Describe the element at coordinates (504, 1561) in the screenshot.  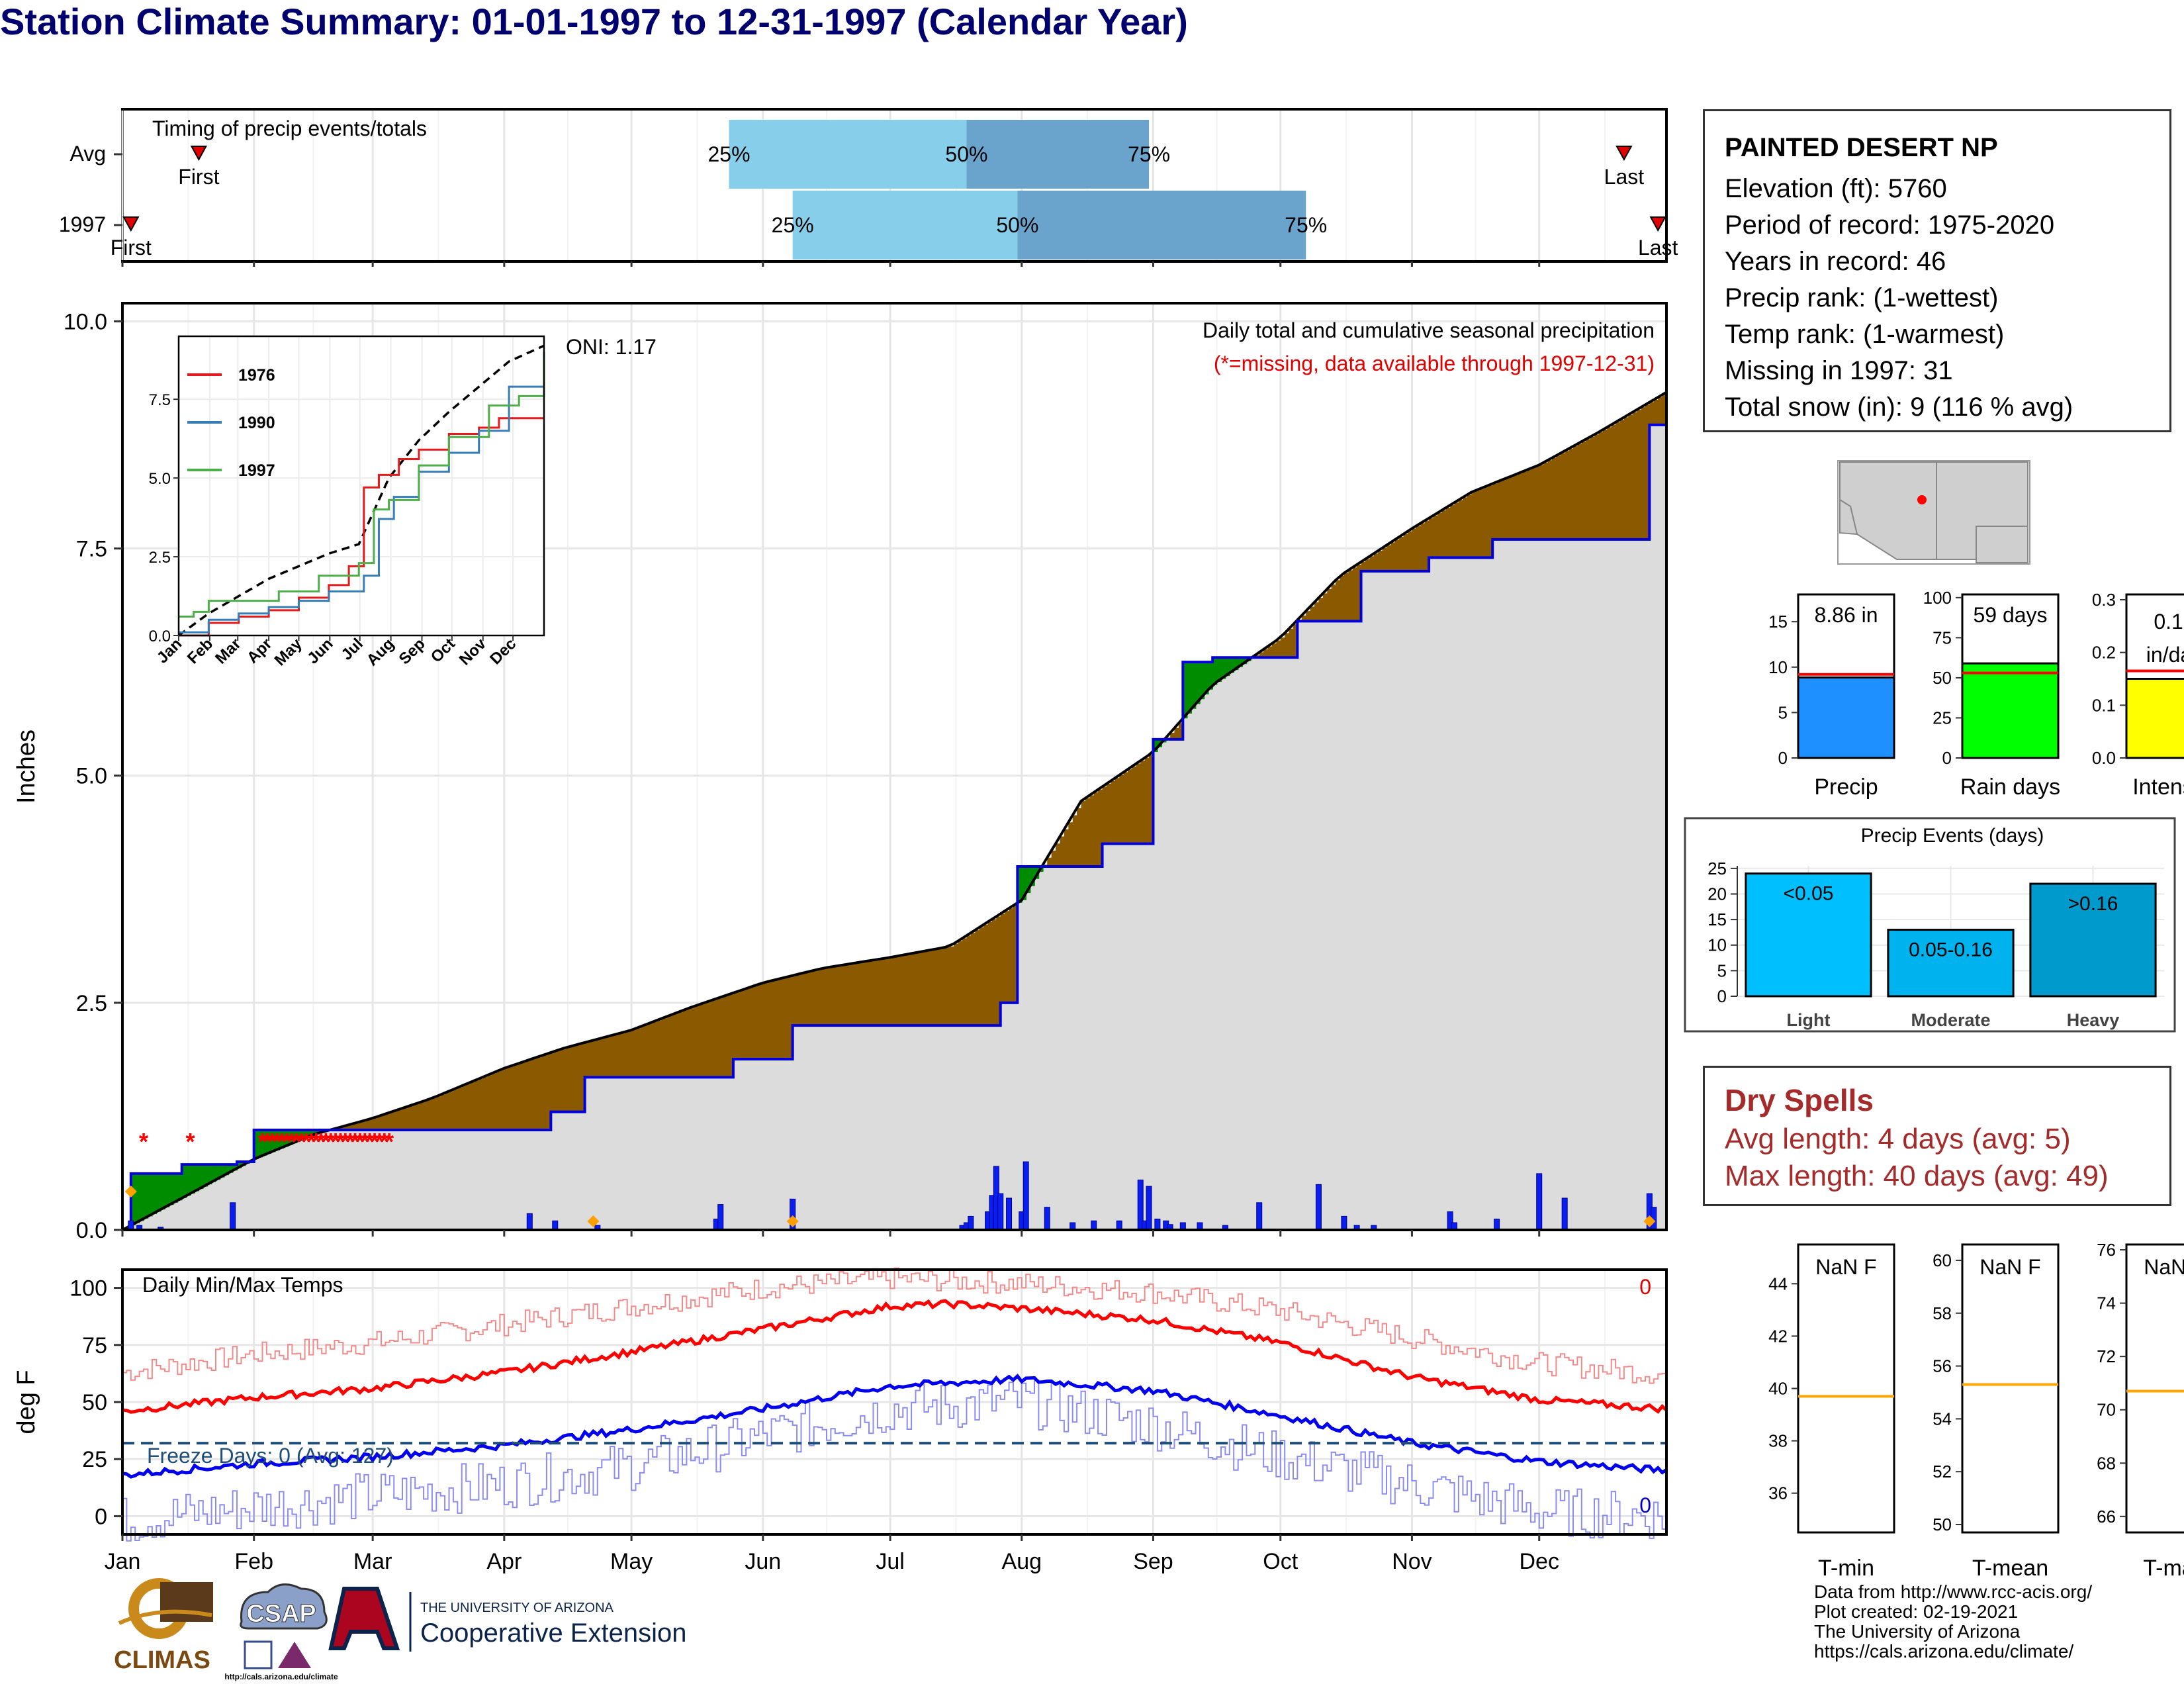
I see `month-tick-label: Apr` at that location.